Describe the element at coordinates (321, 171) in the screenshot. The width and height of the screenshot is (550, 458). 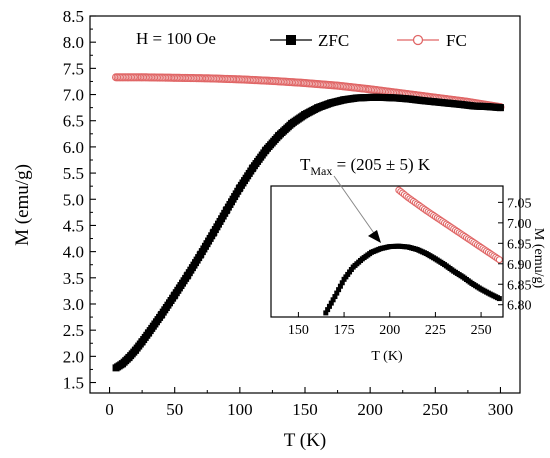
I see `tmax-subscript: Max` at that location.